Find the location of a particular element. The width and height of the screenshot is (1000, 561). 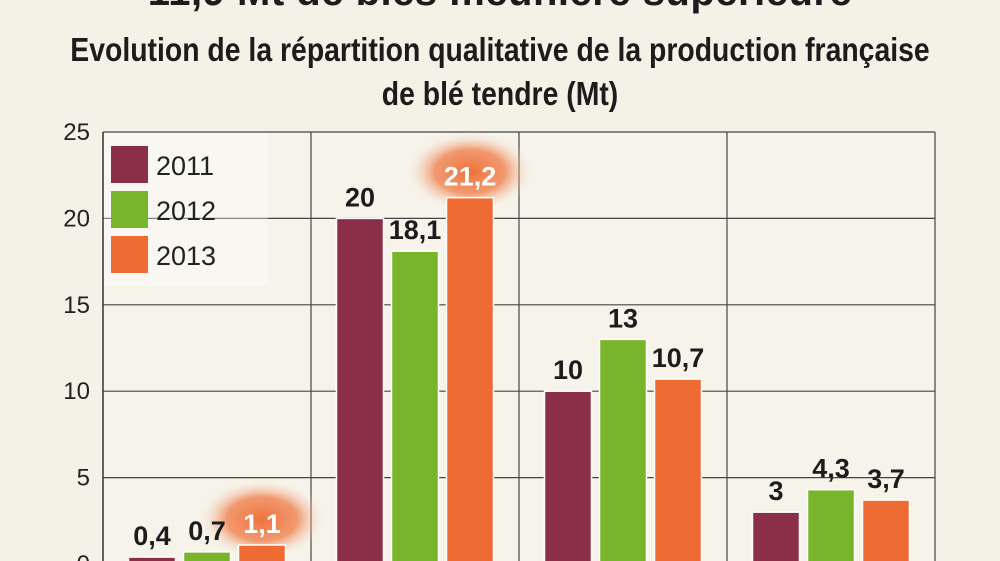

y-tick-label: 20 is located at coordinates (76, 218).